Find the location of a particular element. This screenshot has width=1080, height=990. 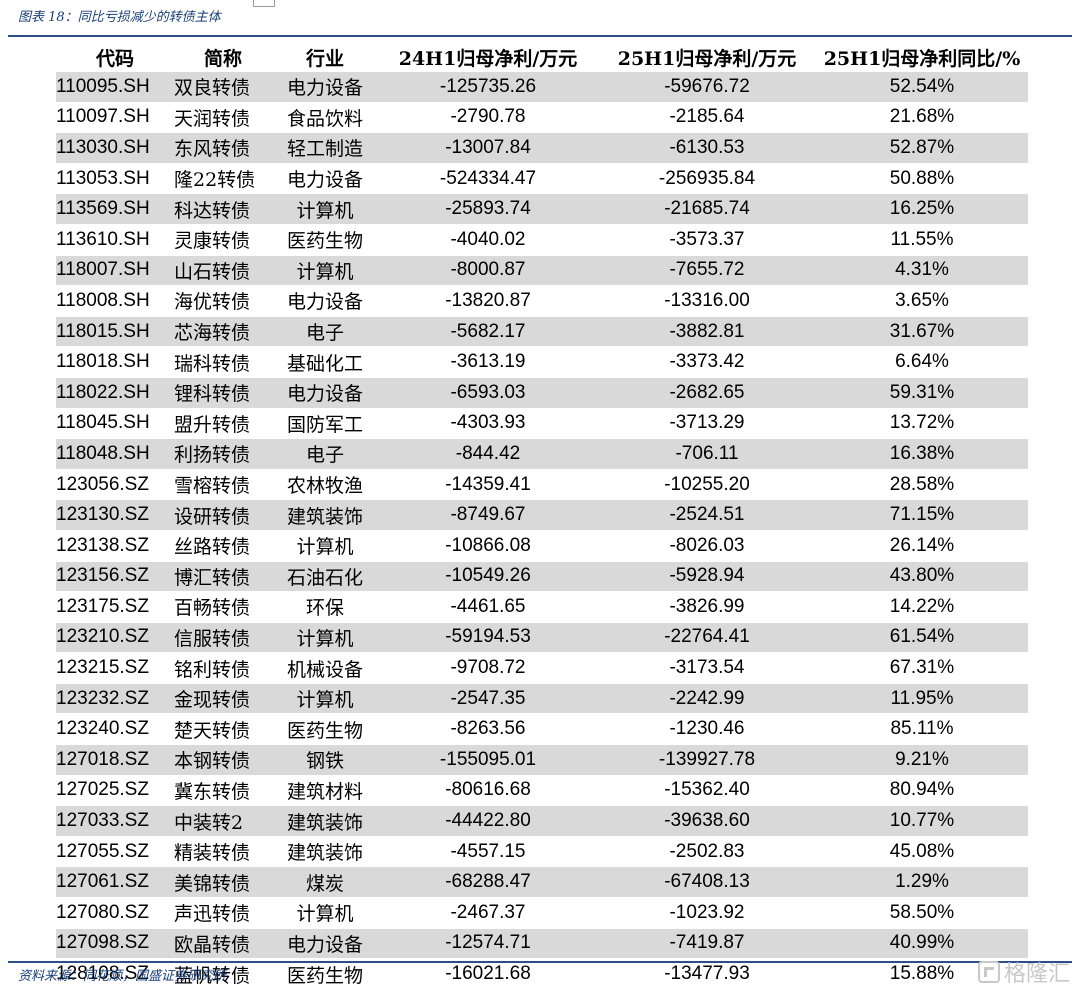

cell-25h1-net-profit: -3713.29 is located at coordinates (707, 424).